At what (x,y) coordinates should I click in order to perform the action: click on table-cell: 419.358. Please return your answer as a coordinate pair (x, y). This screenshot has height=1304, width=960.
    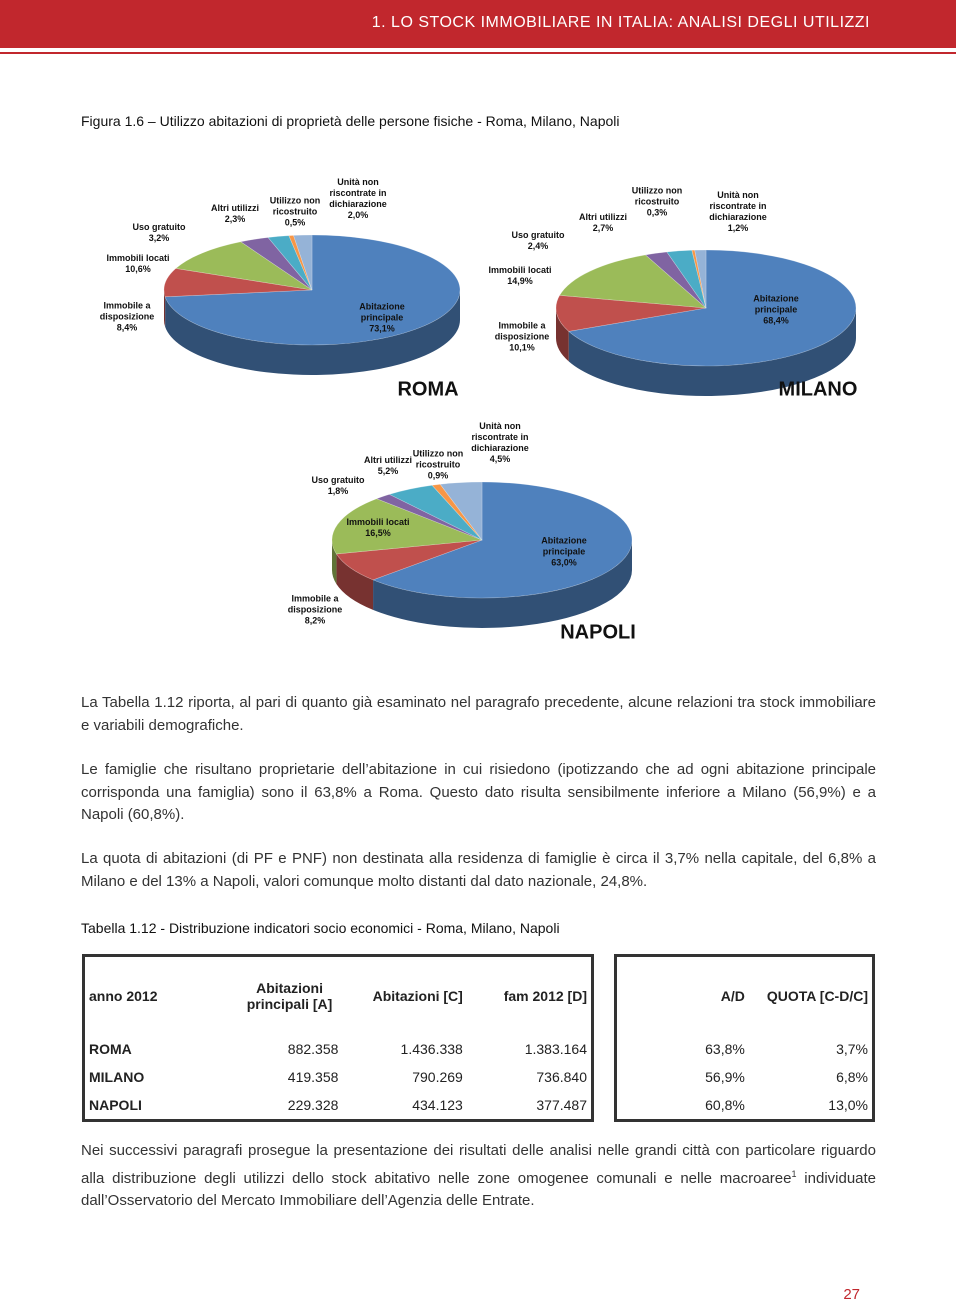
    Looking at the image, I should click on (313, 1077).